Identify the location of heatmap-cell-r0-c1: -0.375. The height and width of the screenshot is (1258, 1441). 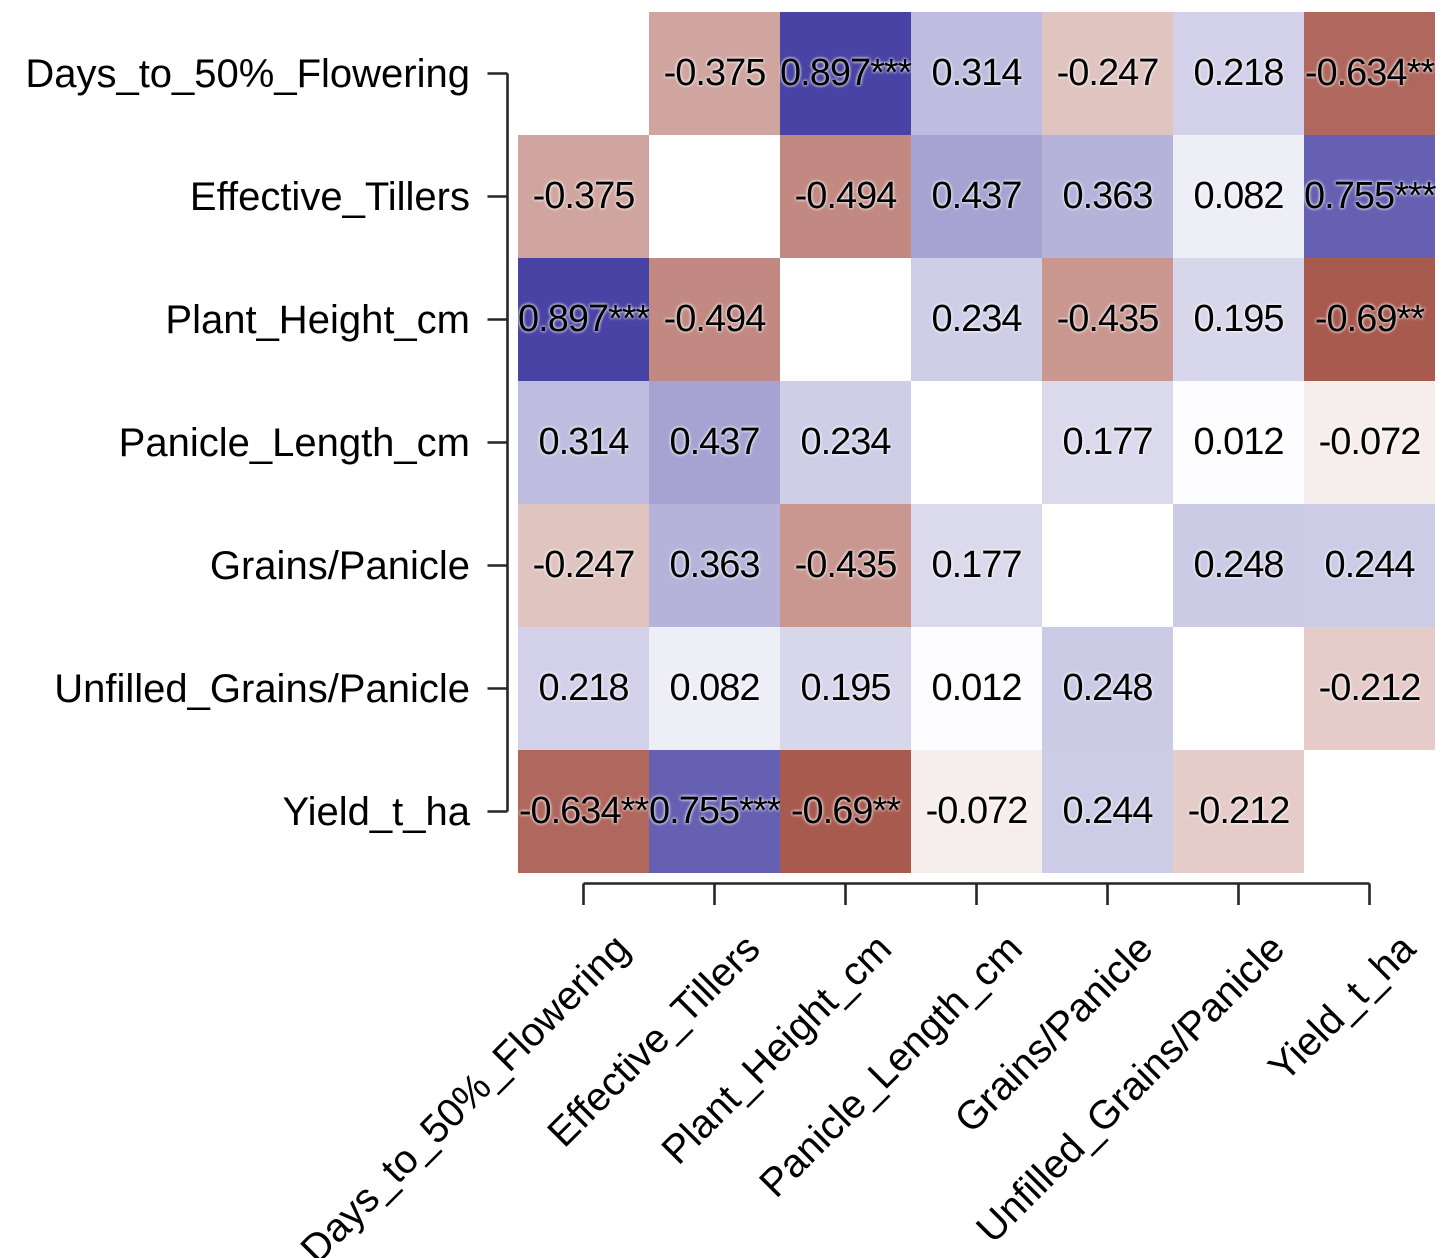
(714, 73).